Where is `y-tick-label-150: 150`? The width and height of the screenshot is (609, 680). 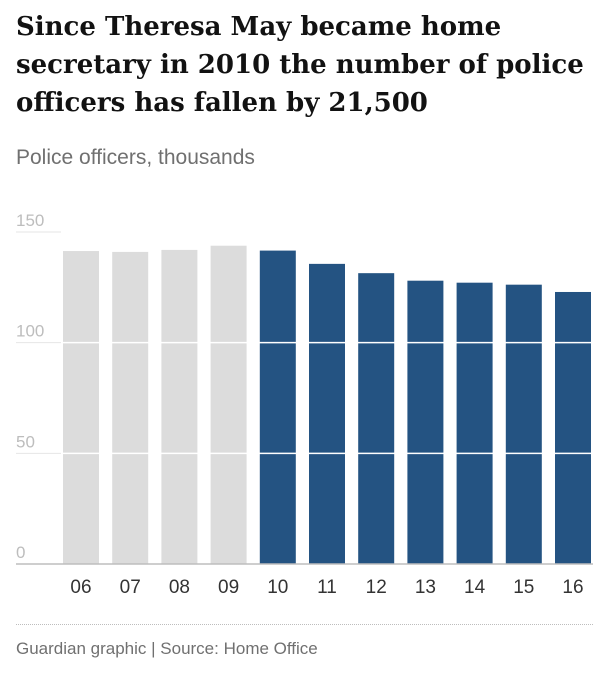 y-tick-label-150: 150 is located at coordinates (30, 220).